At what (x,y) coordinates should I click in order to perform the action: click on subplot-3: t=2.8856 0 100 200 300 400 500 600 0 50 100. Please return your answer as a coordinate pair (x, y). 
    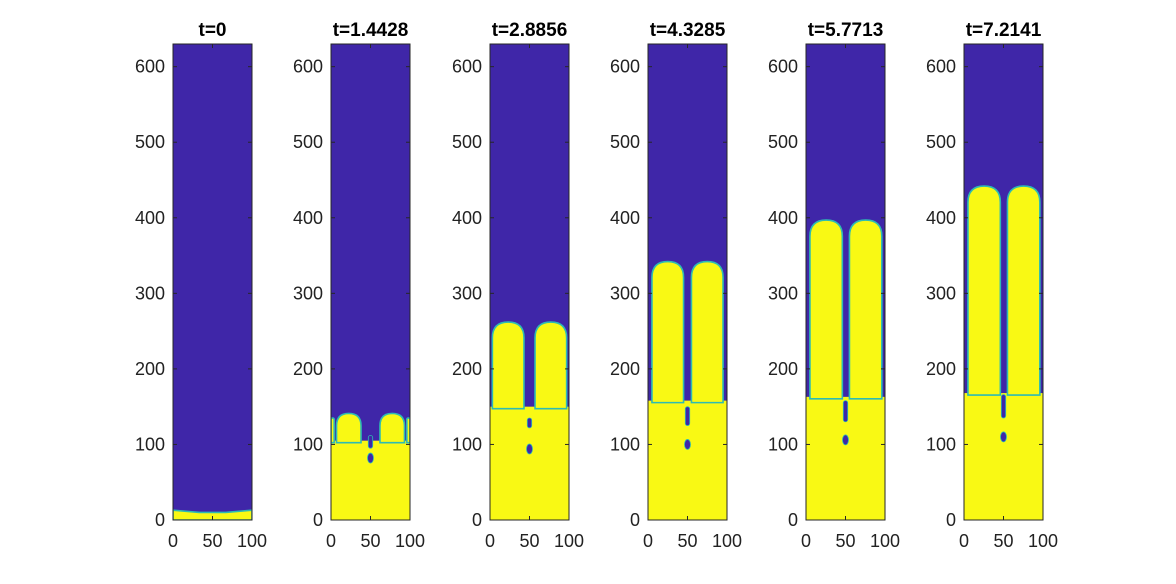
    Looking at the image, I should click on (518, 285).